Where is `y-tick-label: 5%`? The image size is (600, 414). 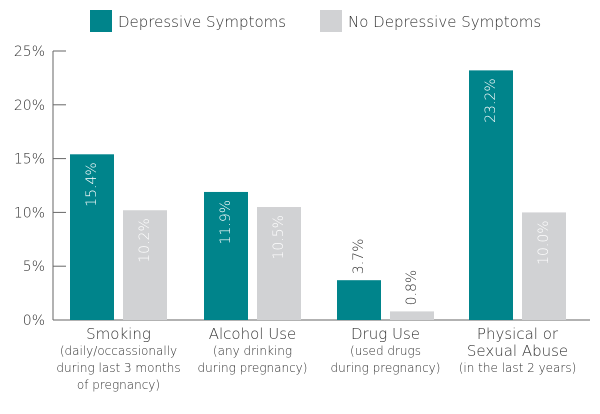
y-tick-label: 5% is located at coordinates (34, 267).